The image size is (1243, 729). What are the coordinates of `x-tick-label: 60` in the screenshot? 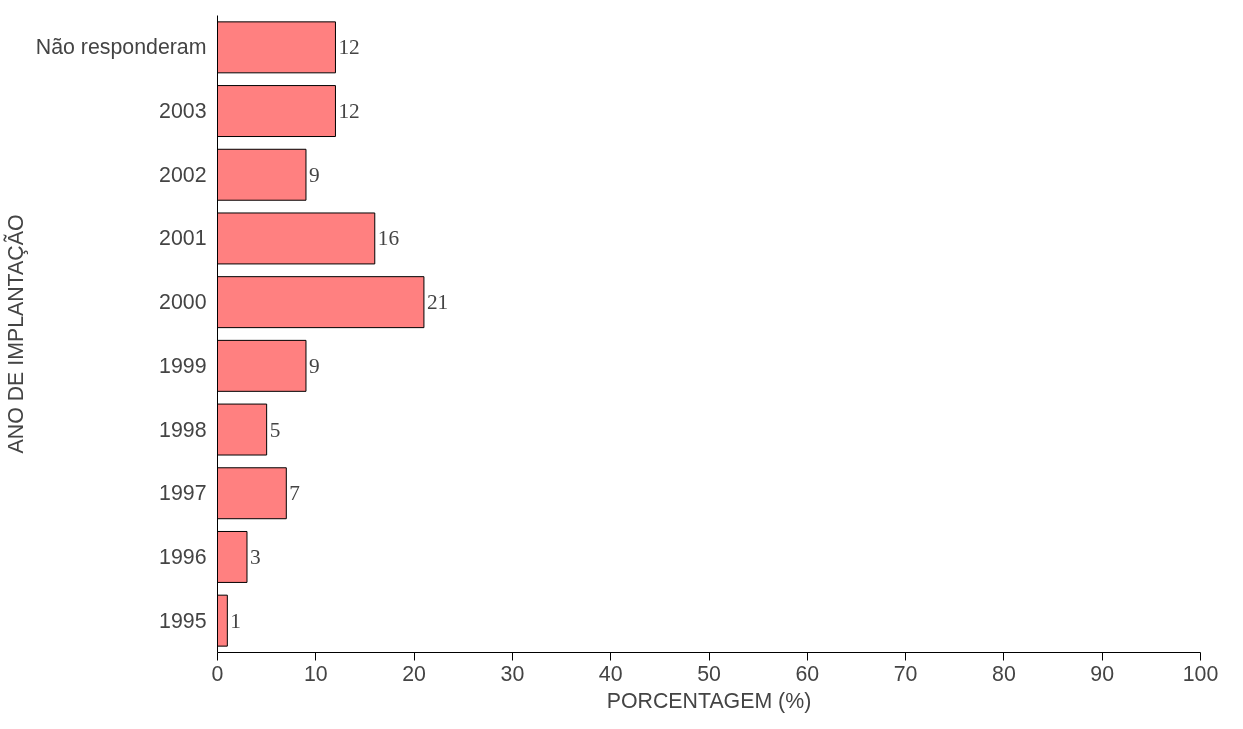 It's located at (807, 673).